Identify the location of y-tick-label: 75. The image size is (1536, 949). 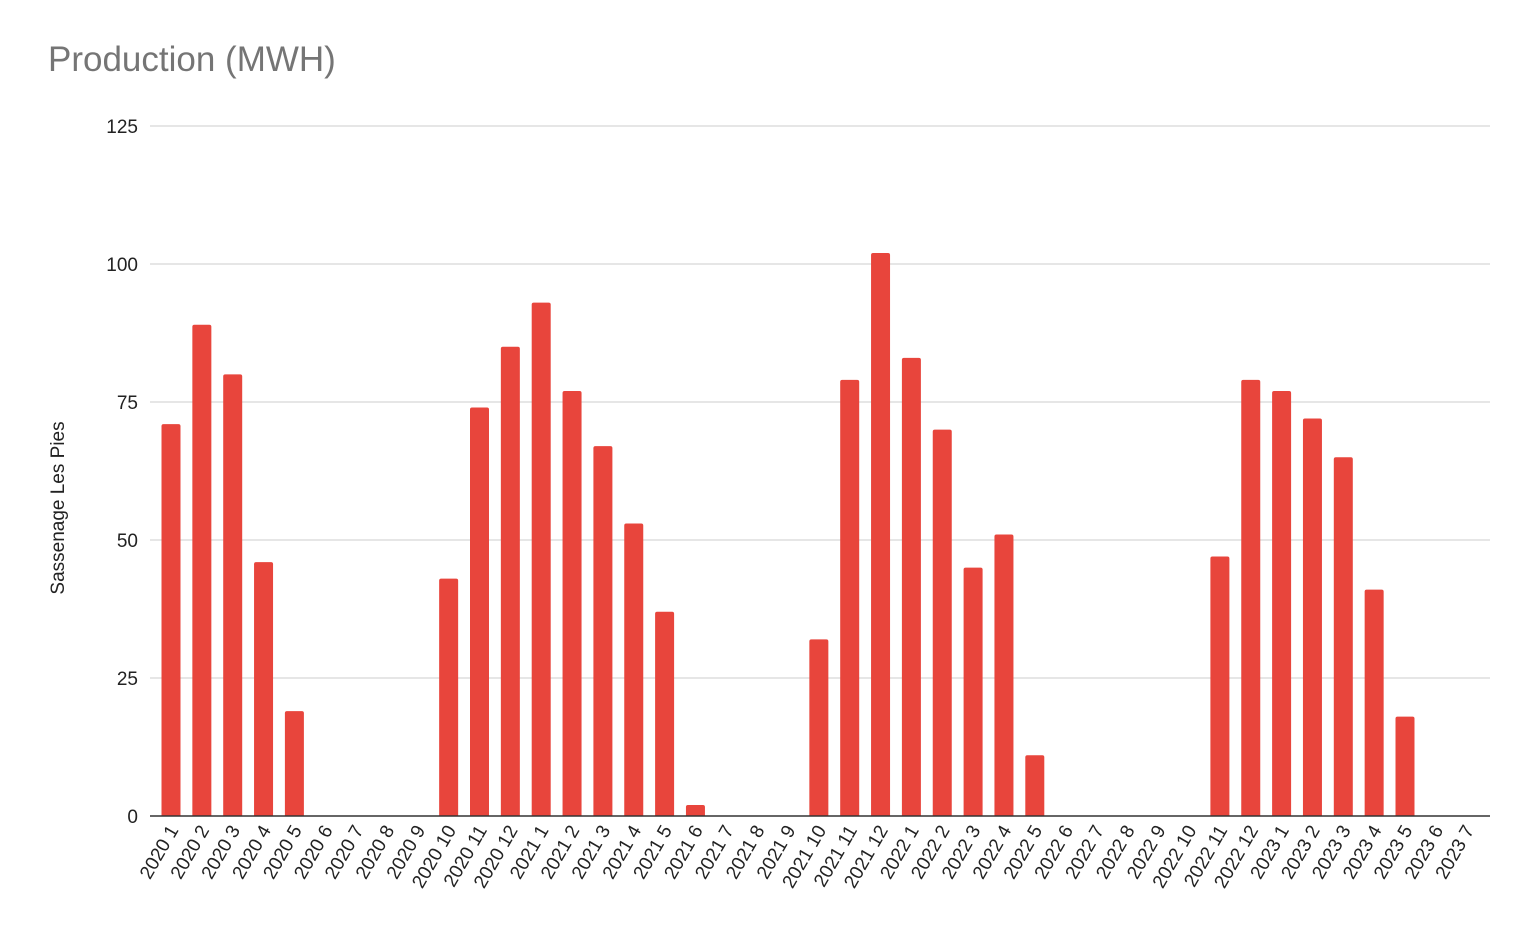
(127, 403).